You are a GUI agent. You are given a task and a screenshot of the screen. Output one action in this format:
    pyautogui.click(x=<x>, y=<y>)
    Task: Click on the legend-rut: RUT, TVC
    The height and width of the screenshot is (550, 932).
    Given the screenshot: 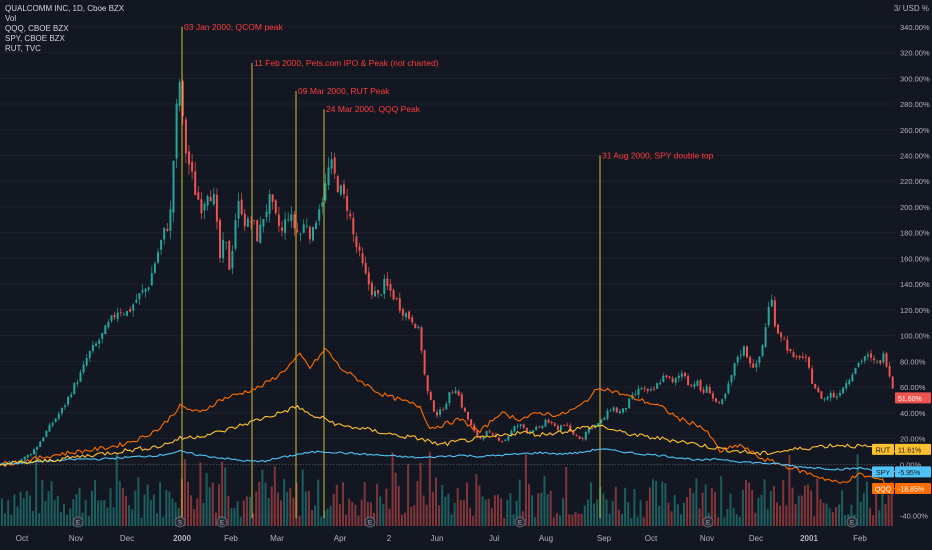 What is the action you would take?
    pyautogui.click(x=23, y=48)
    